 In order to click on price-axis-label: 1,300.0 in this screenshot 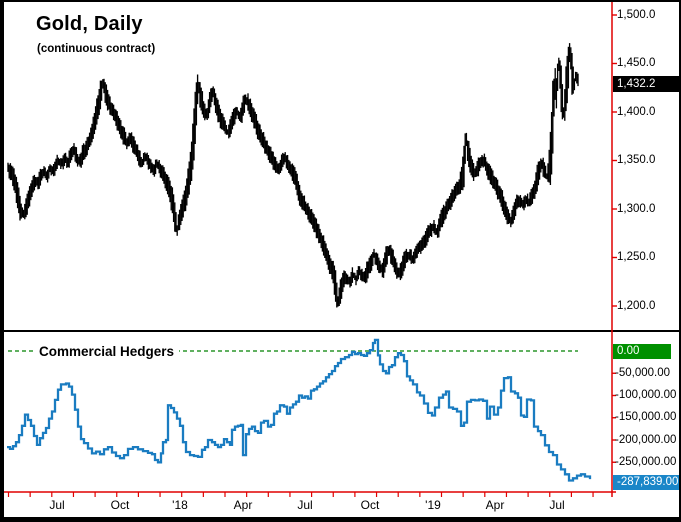, I will do `click(636, 208)`.